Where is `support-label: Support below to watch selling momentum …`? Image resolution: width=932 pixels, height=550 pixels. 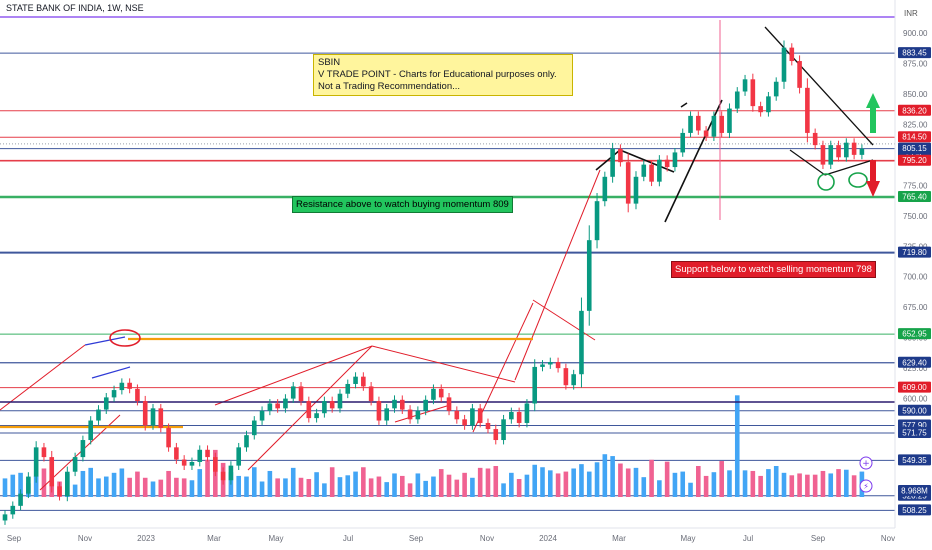
support-label: Support below to watch selling momentum … is located at coordinates (773, 269).